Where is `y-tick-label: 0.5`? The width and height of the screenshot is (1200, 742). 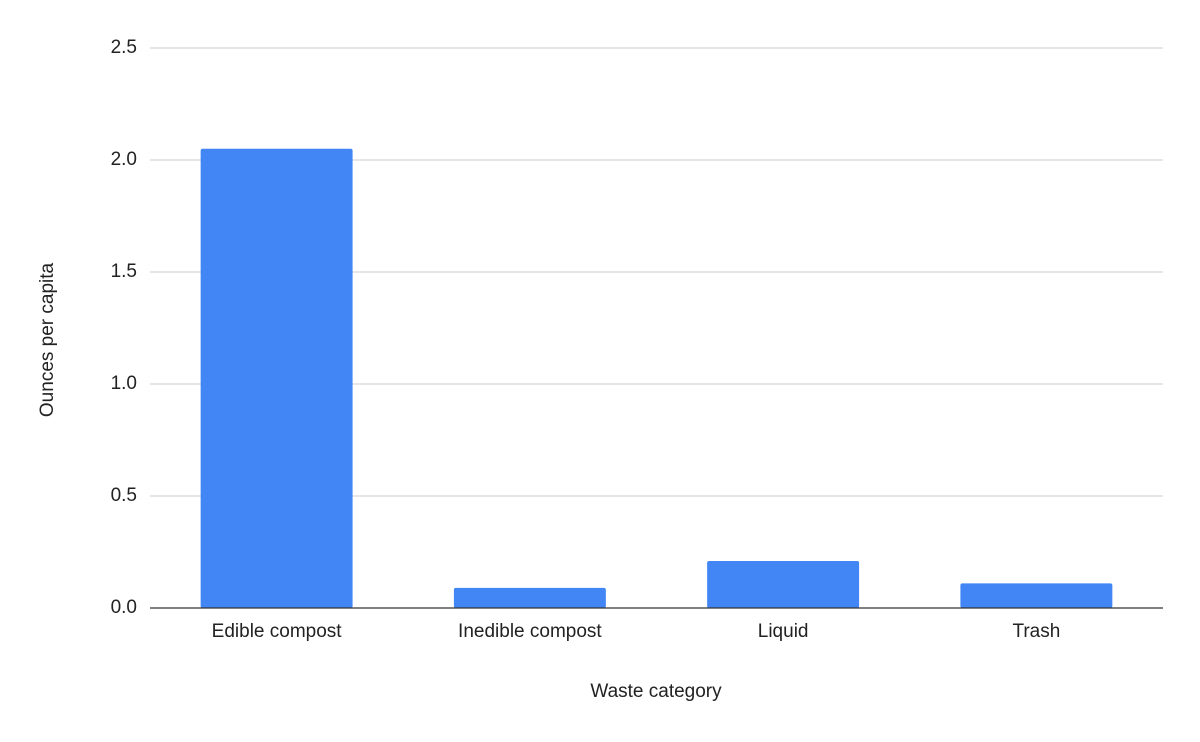 y-tick-label: 0.5 is located at coordinates (124, 495).